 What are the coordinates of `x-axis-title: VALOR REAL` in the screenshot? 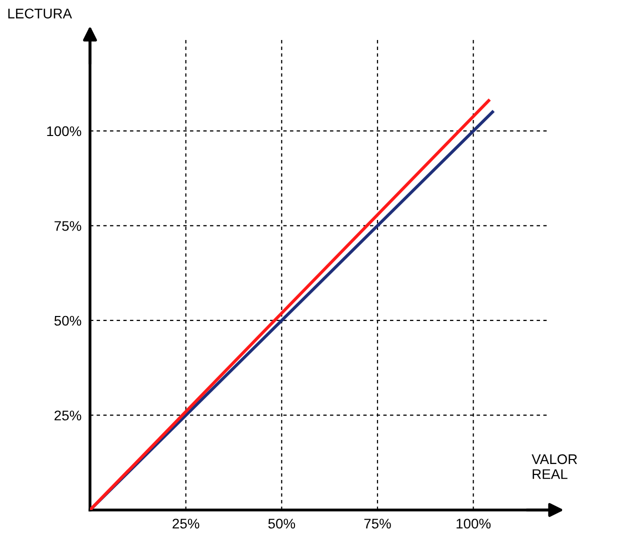 It's located at (555, 466).